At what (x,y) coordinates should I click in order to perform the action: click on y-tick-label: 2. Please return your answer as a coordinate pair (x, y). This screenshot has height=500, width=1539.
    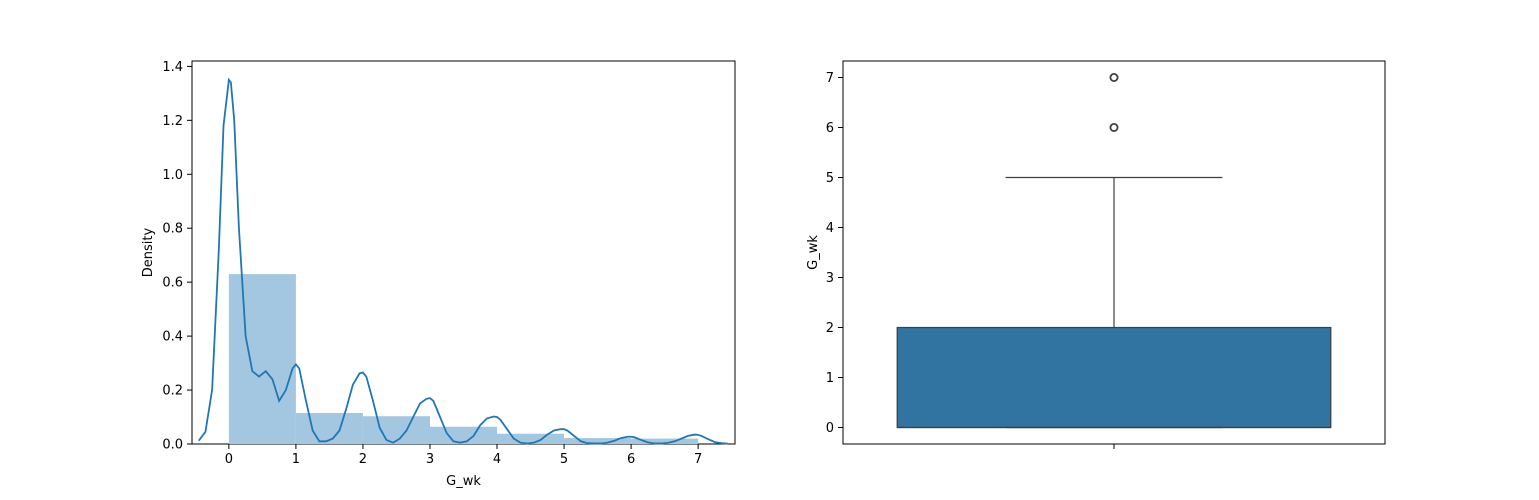
    Looking at the image, I should click on (830, 328).